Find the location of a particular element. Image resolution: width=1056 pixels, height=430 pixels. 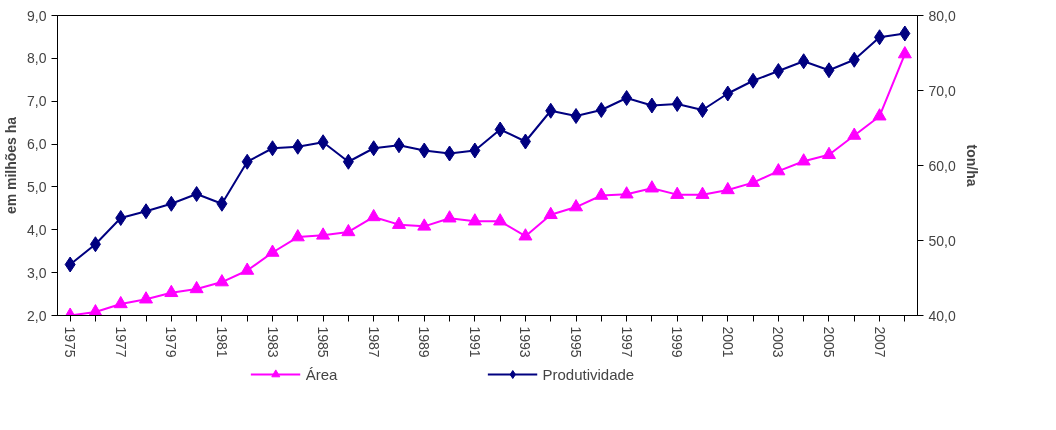

x-tick-label: 1981 is located at coordinates (221, 342).